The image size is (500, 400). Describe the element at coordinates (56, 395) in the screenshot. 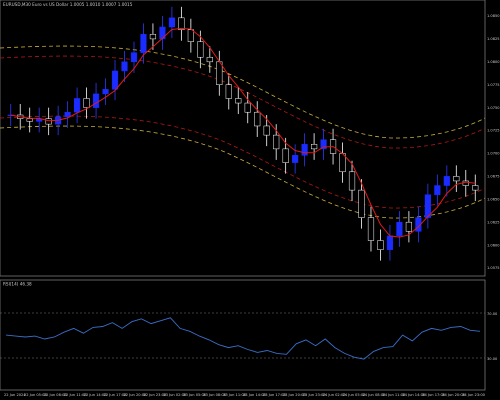

I see `time-tick-label: 22 Jun 08:00` at that location.